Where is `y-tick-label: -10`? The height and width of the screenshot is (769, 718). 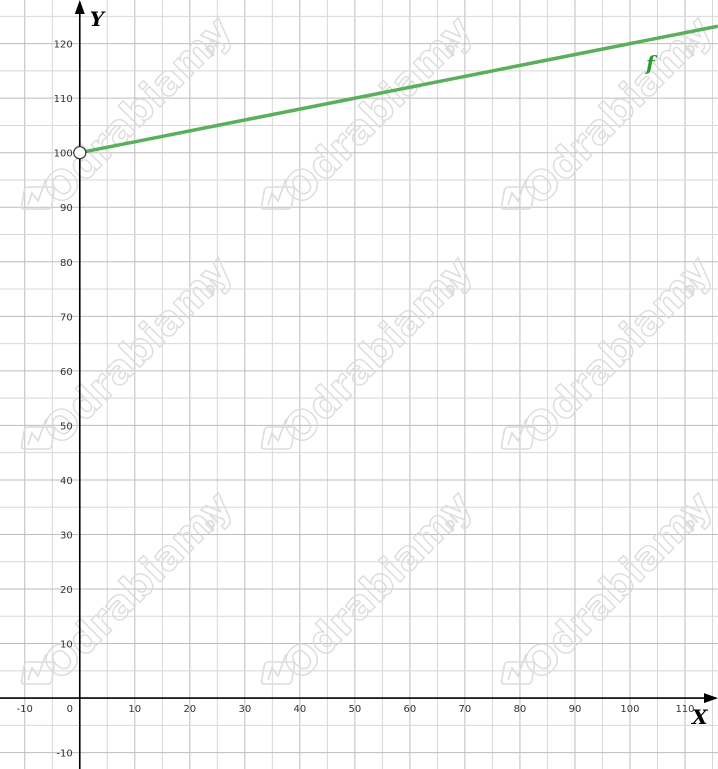 y-tick-label: -10 is located at coordinates (64, 754).